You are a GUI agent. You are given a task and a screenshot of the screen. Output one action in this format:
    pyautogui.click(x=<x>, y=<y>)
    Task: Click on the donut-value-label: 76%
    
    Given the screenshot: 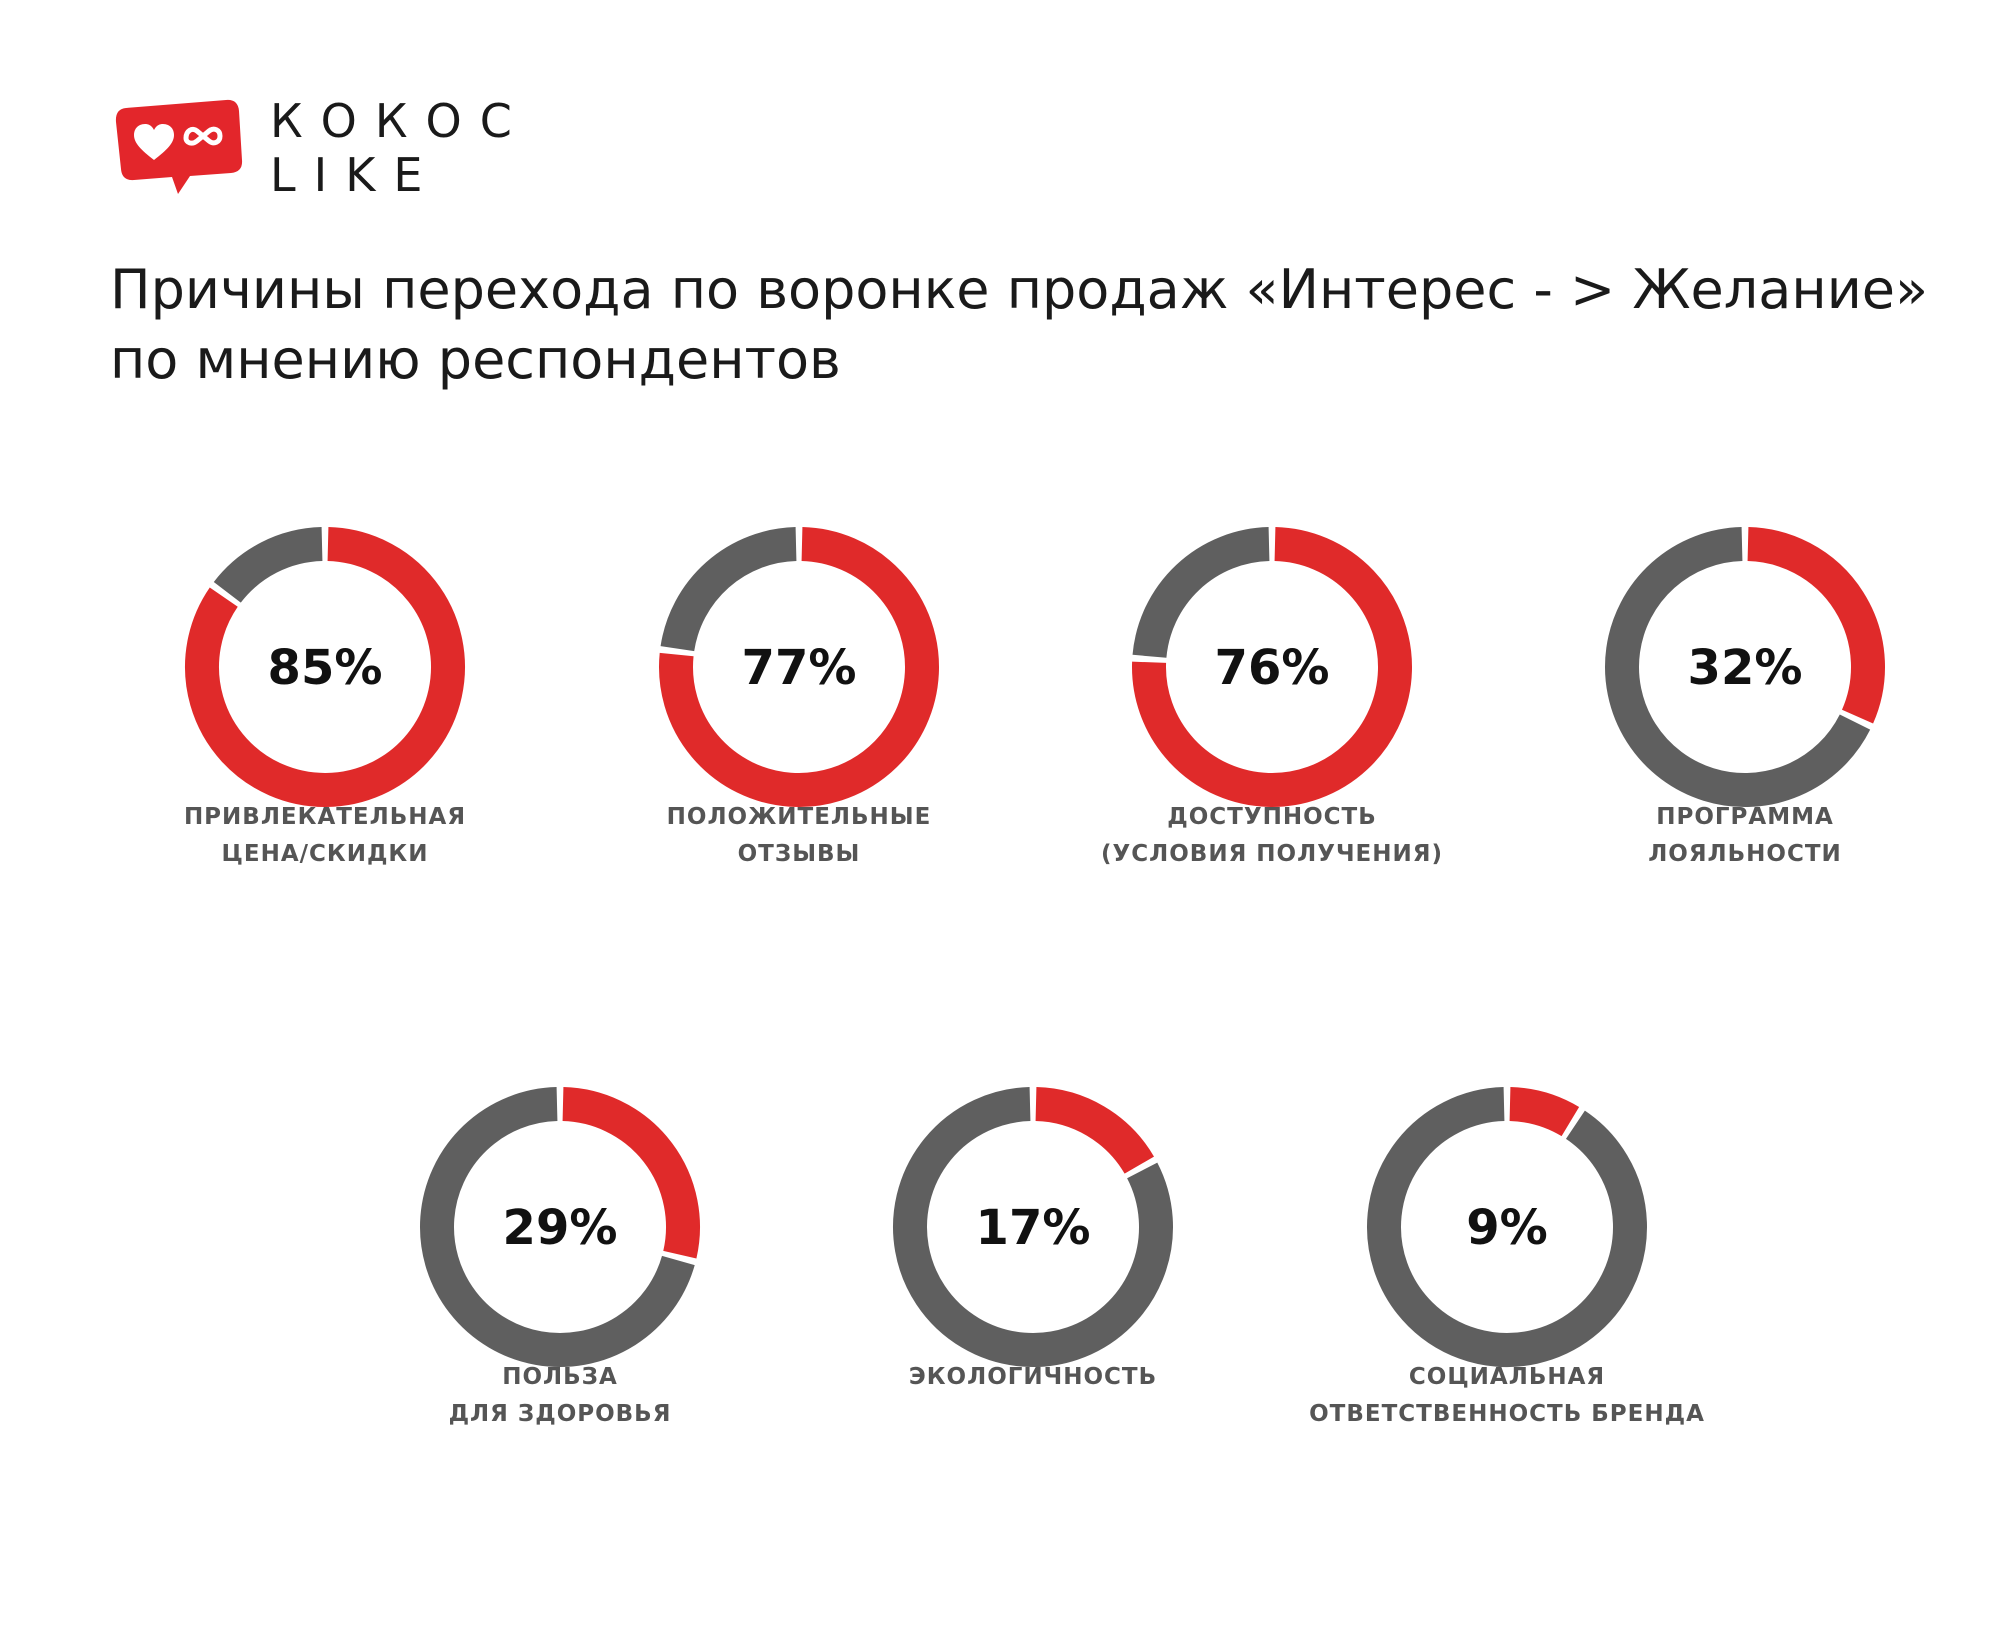 What is the action you would take?
    pyautogui.click(x=1272, y=668)
    